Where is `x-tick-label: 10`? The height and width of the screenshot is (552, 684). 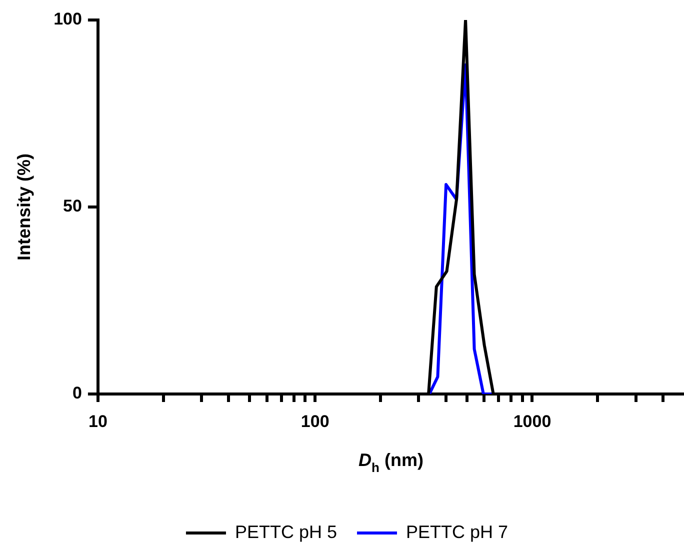 x-tick-label: 10 is located at coordinates (98, 421).